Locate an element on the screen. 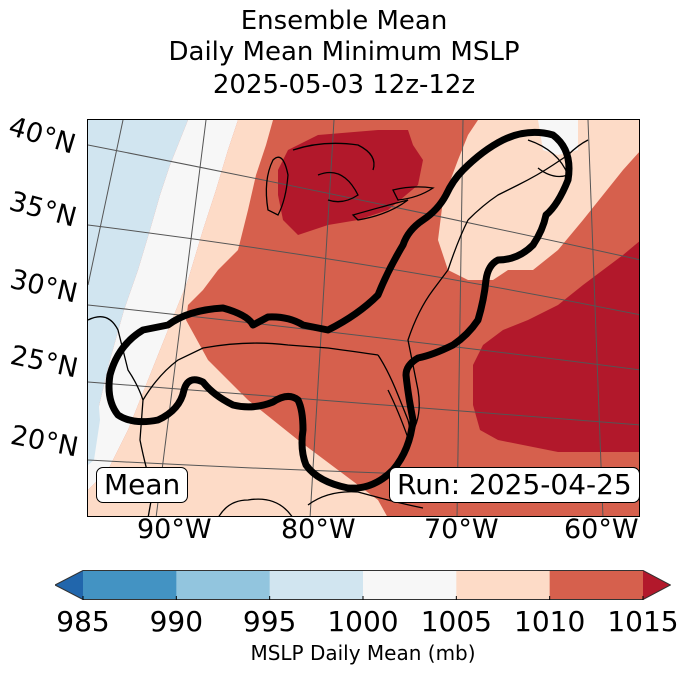 This screenshot has width=688, height=674. gridline-100w is located at coordinates (106, 203).